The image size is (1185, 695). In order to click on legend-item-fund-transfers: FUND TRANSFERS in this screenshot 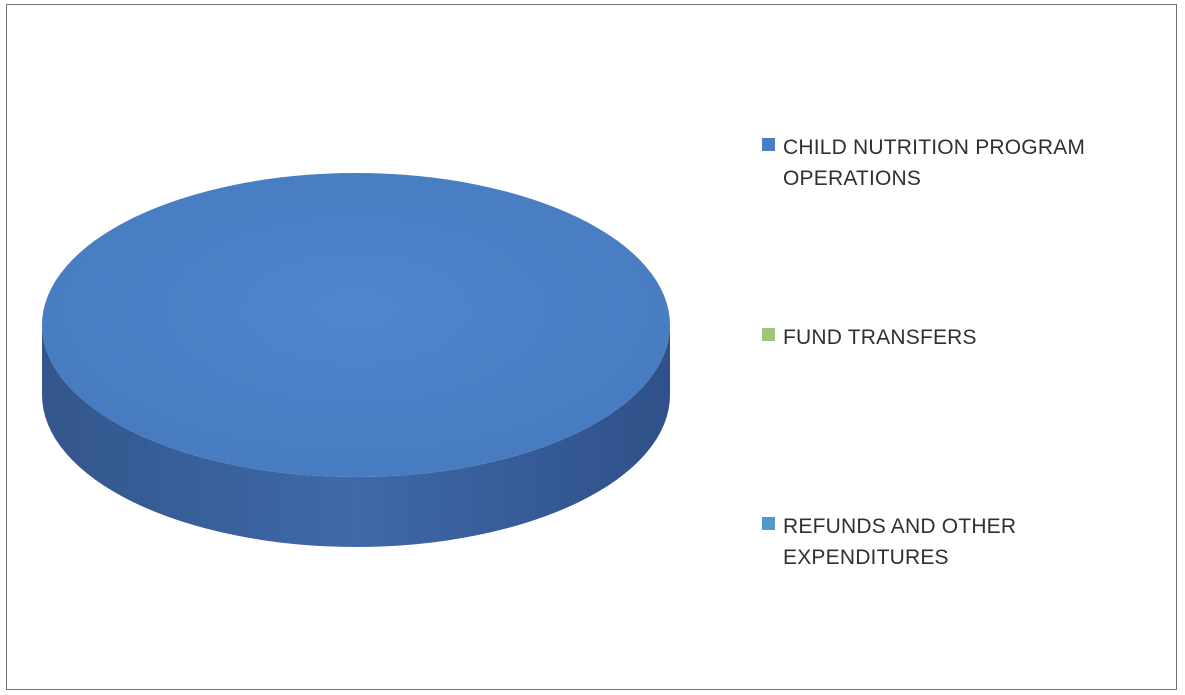, I will do `click(942, 337)`.